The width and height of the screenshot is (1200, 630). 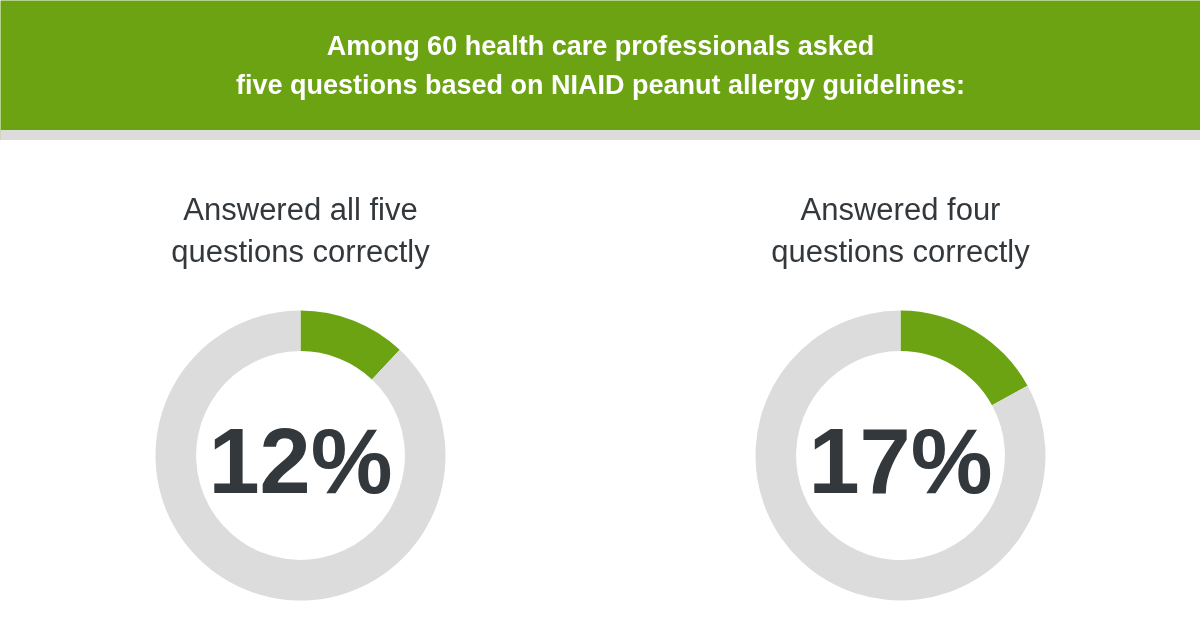 I want to click on text: 17%, so click(x=900, y=460).